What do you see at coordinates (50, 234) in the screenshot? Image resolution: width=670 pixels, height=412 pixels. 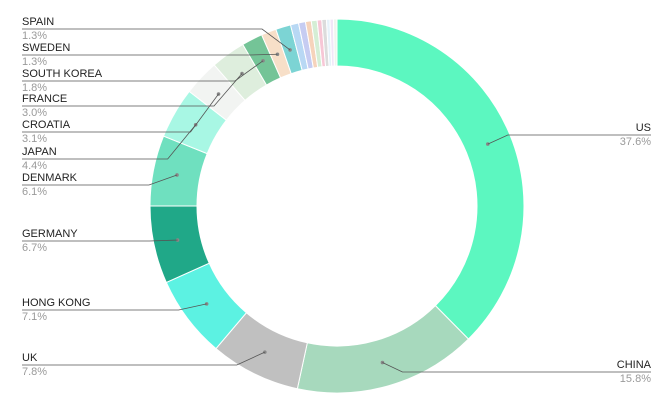 I see `label-germany: GERMANY` at bounding box center [50, 234].